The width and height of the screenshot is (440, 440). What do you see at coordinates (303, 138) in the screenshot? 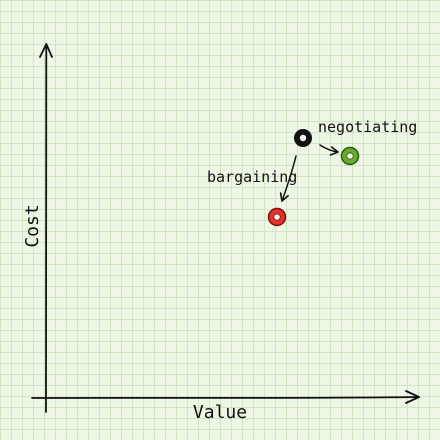
I see `point-origin` at bounding box center [303, 138].